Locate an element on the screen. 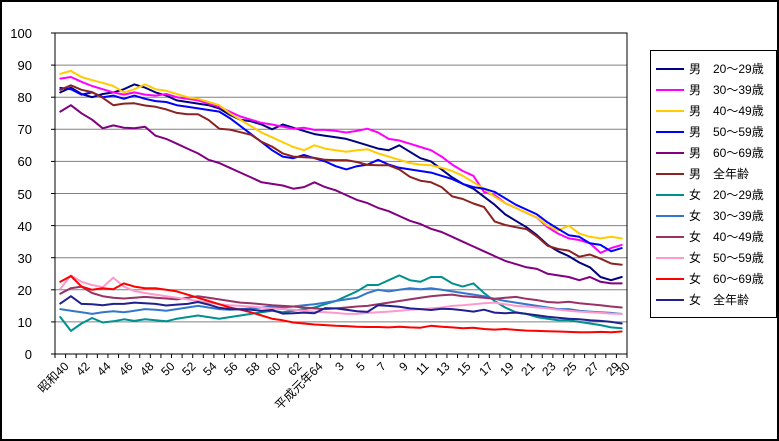  y-axis-label: 20 is located at coordinates (24, 290).